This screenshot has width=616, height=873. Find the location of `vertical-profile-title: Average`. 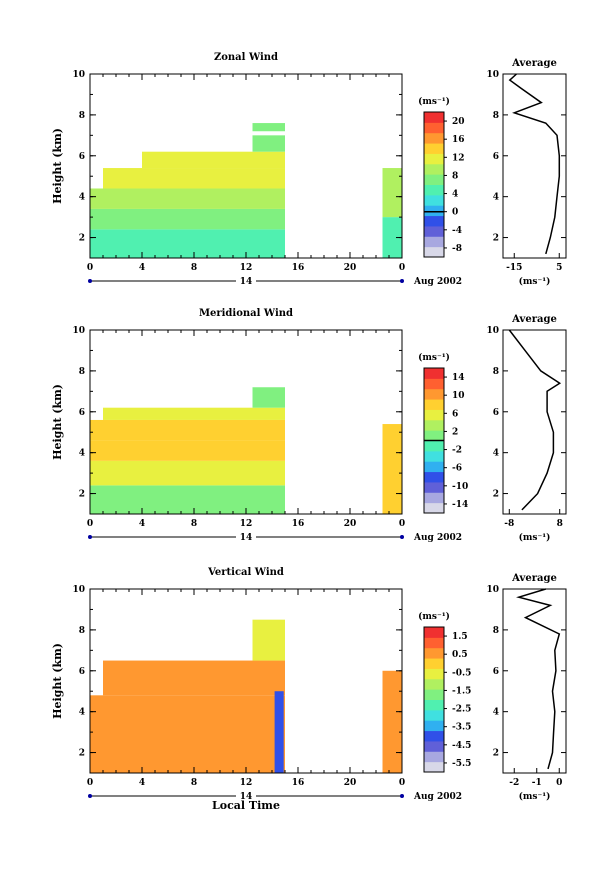

vertical-profile-title: Average is located at coordinates (534, 578).